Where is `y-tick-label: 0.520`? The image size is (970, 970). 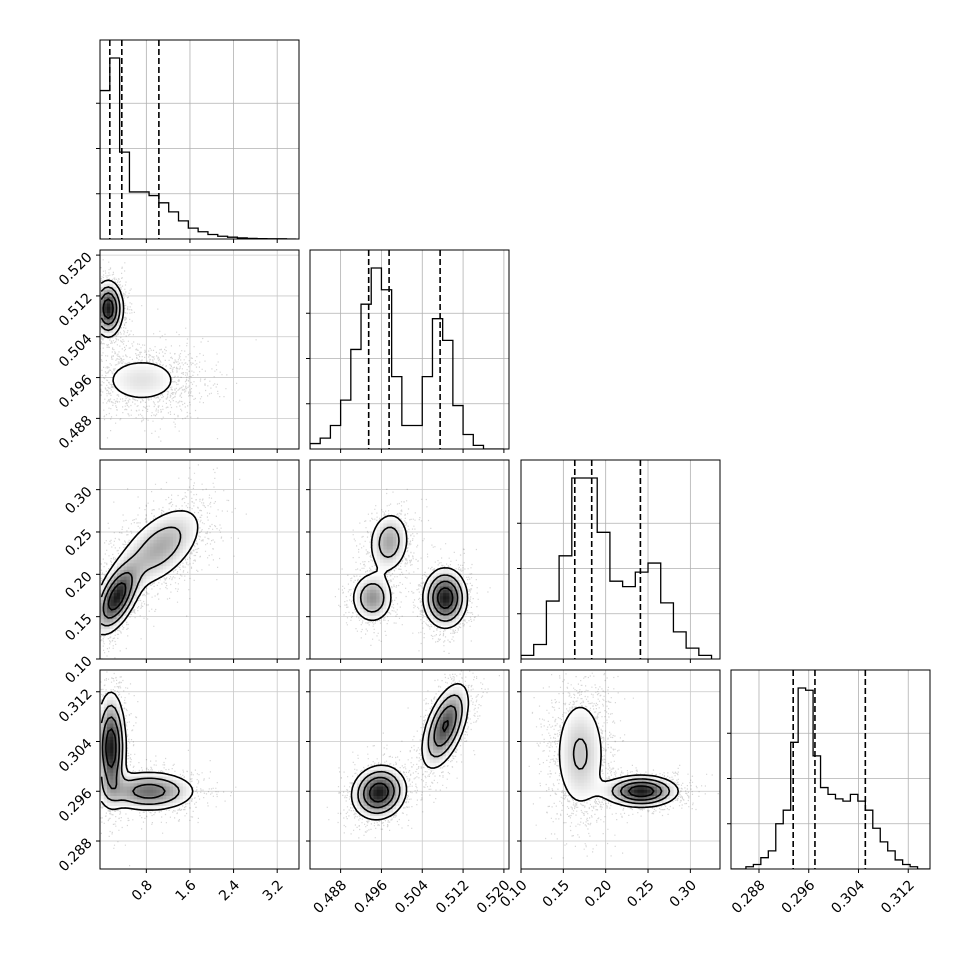 y-tick-label: 0.520 is located at coordinates (76, 269).